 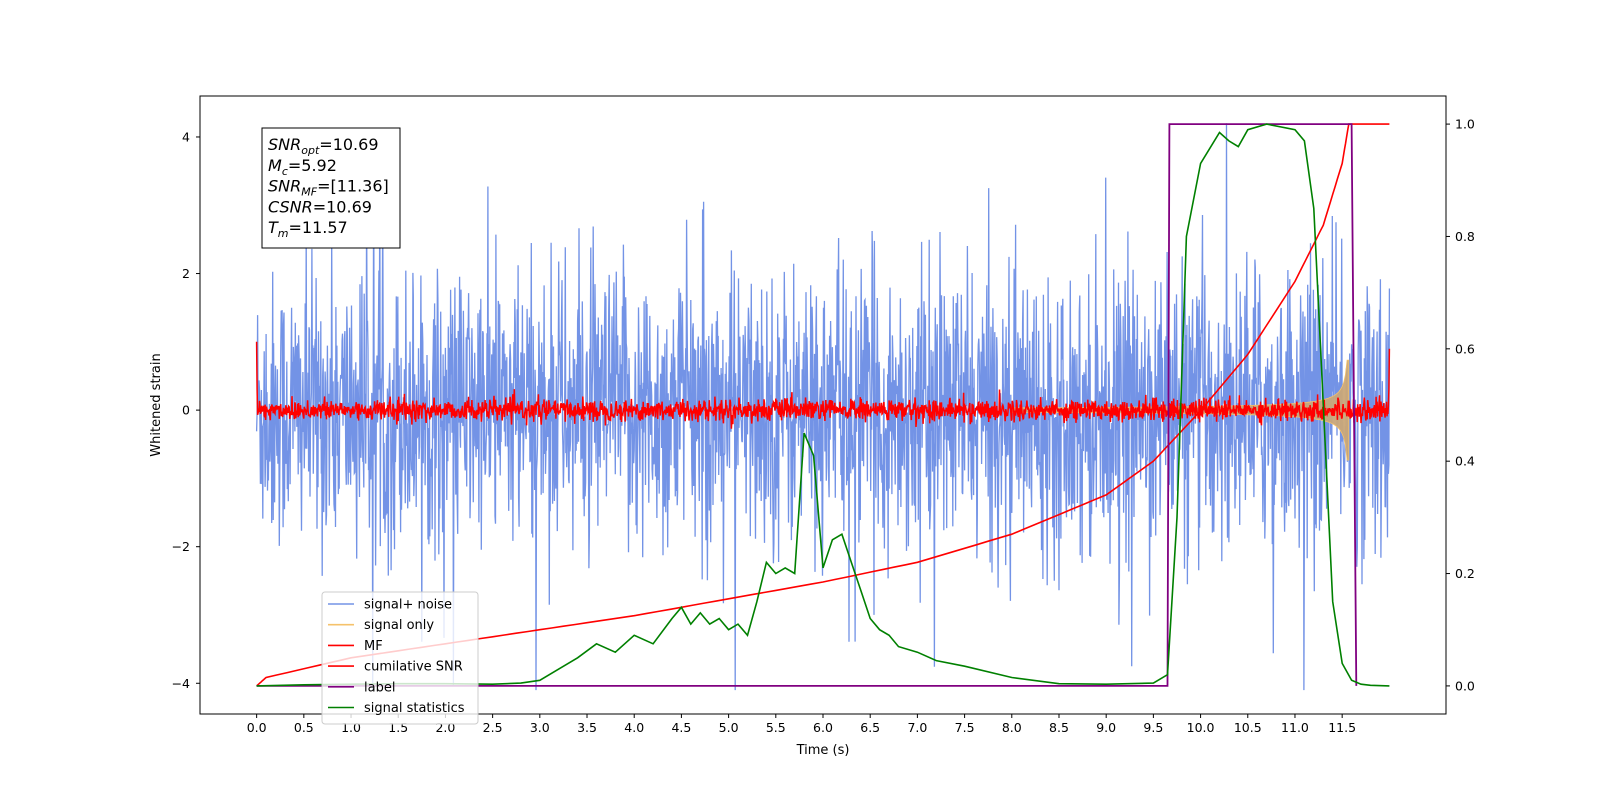 What do you see at coordinates (1465, 236) in the screenshot?
I see `y-tick-right-label: 0.8` at bounding box center [1465, 236].